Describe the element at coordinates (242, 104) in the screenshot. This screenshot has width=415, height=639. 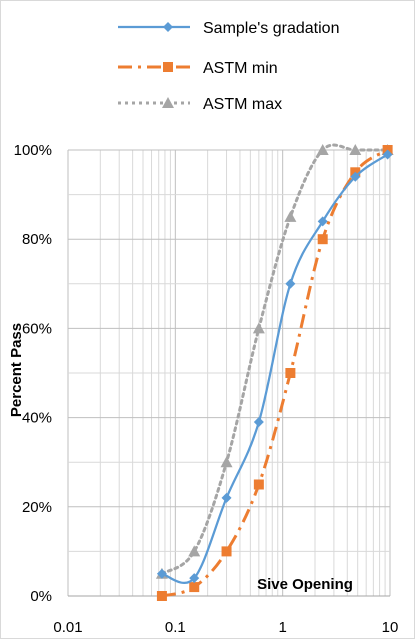
I see `legend-label: ASTM max` at that location.